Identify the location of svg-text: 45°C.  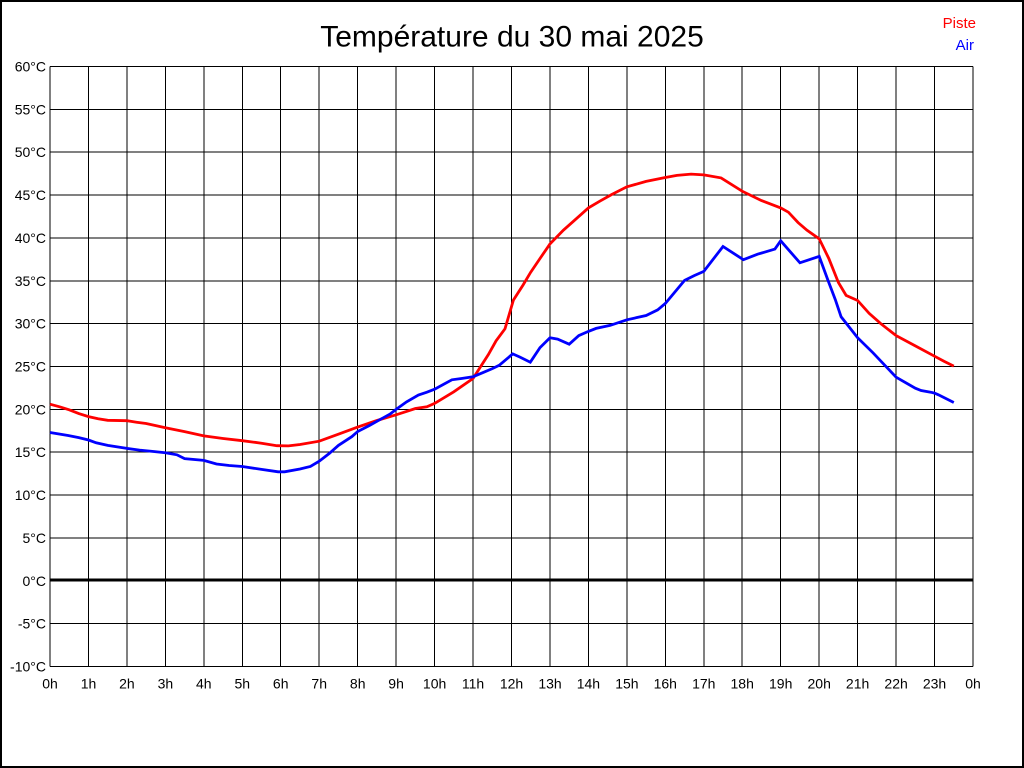
(30, 195).